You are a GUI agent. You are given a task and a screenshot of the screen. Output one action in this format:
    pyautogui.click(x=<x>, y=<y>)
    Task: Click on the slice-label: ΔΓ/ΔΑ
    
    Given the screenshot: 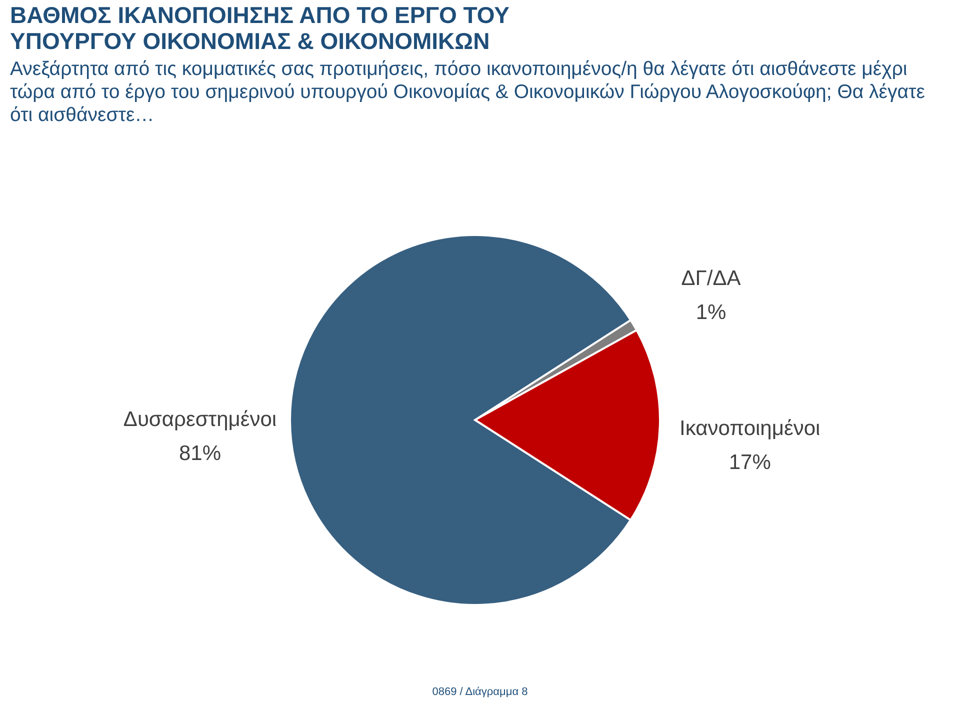 What is the action you would take?
    pyautogui.click(x=711, y=278)
    